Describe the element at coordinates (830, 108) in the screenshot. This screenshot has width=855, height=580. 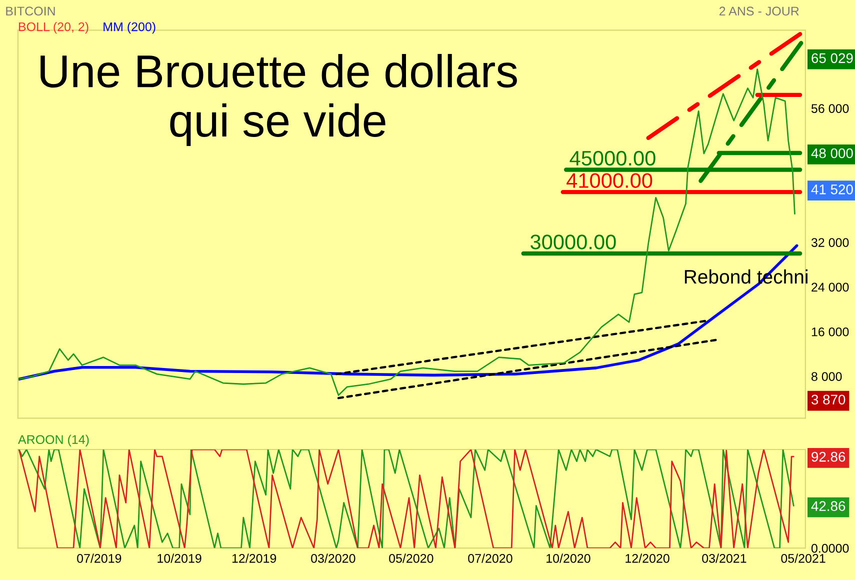
I see `y-tick-label: 56 000` at that location.